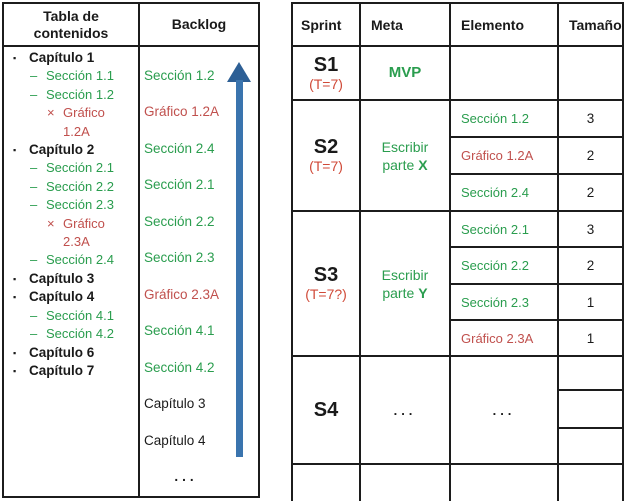 The image size is (627, 501). Describe the element at coordinates (326, 483) in the screenshot. I see `cell-bottom-sprint-empty` at that location.